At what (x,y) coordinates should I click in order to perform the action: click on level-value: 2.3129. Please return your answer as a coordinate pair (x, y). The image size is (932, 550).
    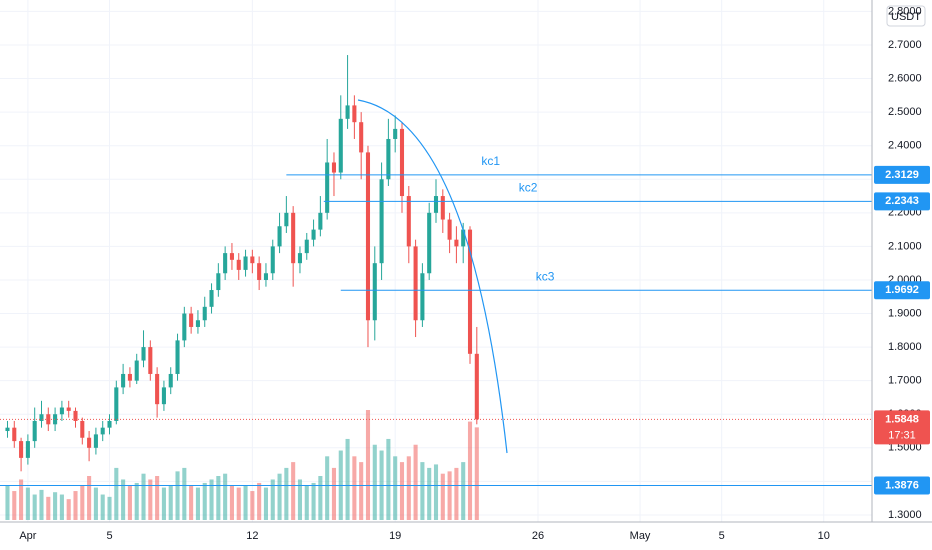
    Looking at the image, I should click on (902, 175).